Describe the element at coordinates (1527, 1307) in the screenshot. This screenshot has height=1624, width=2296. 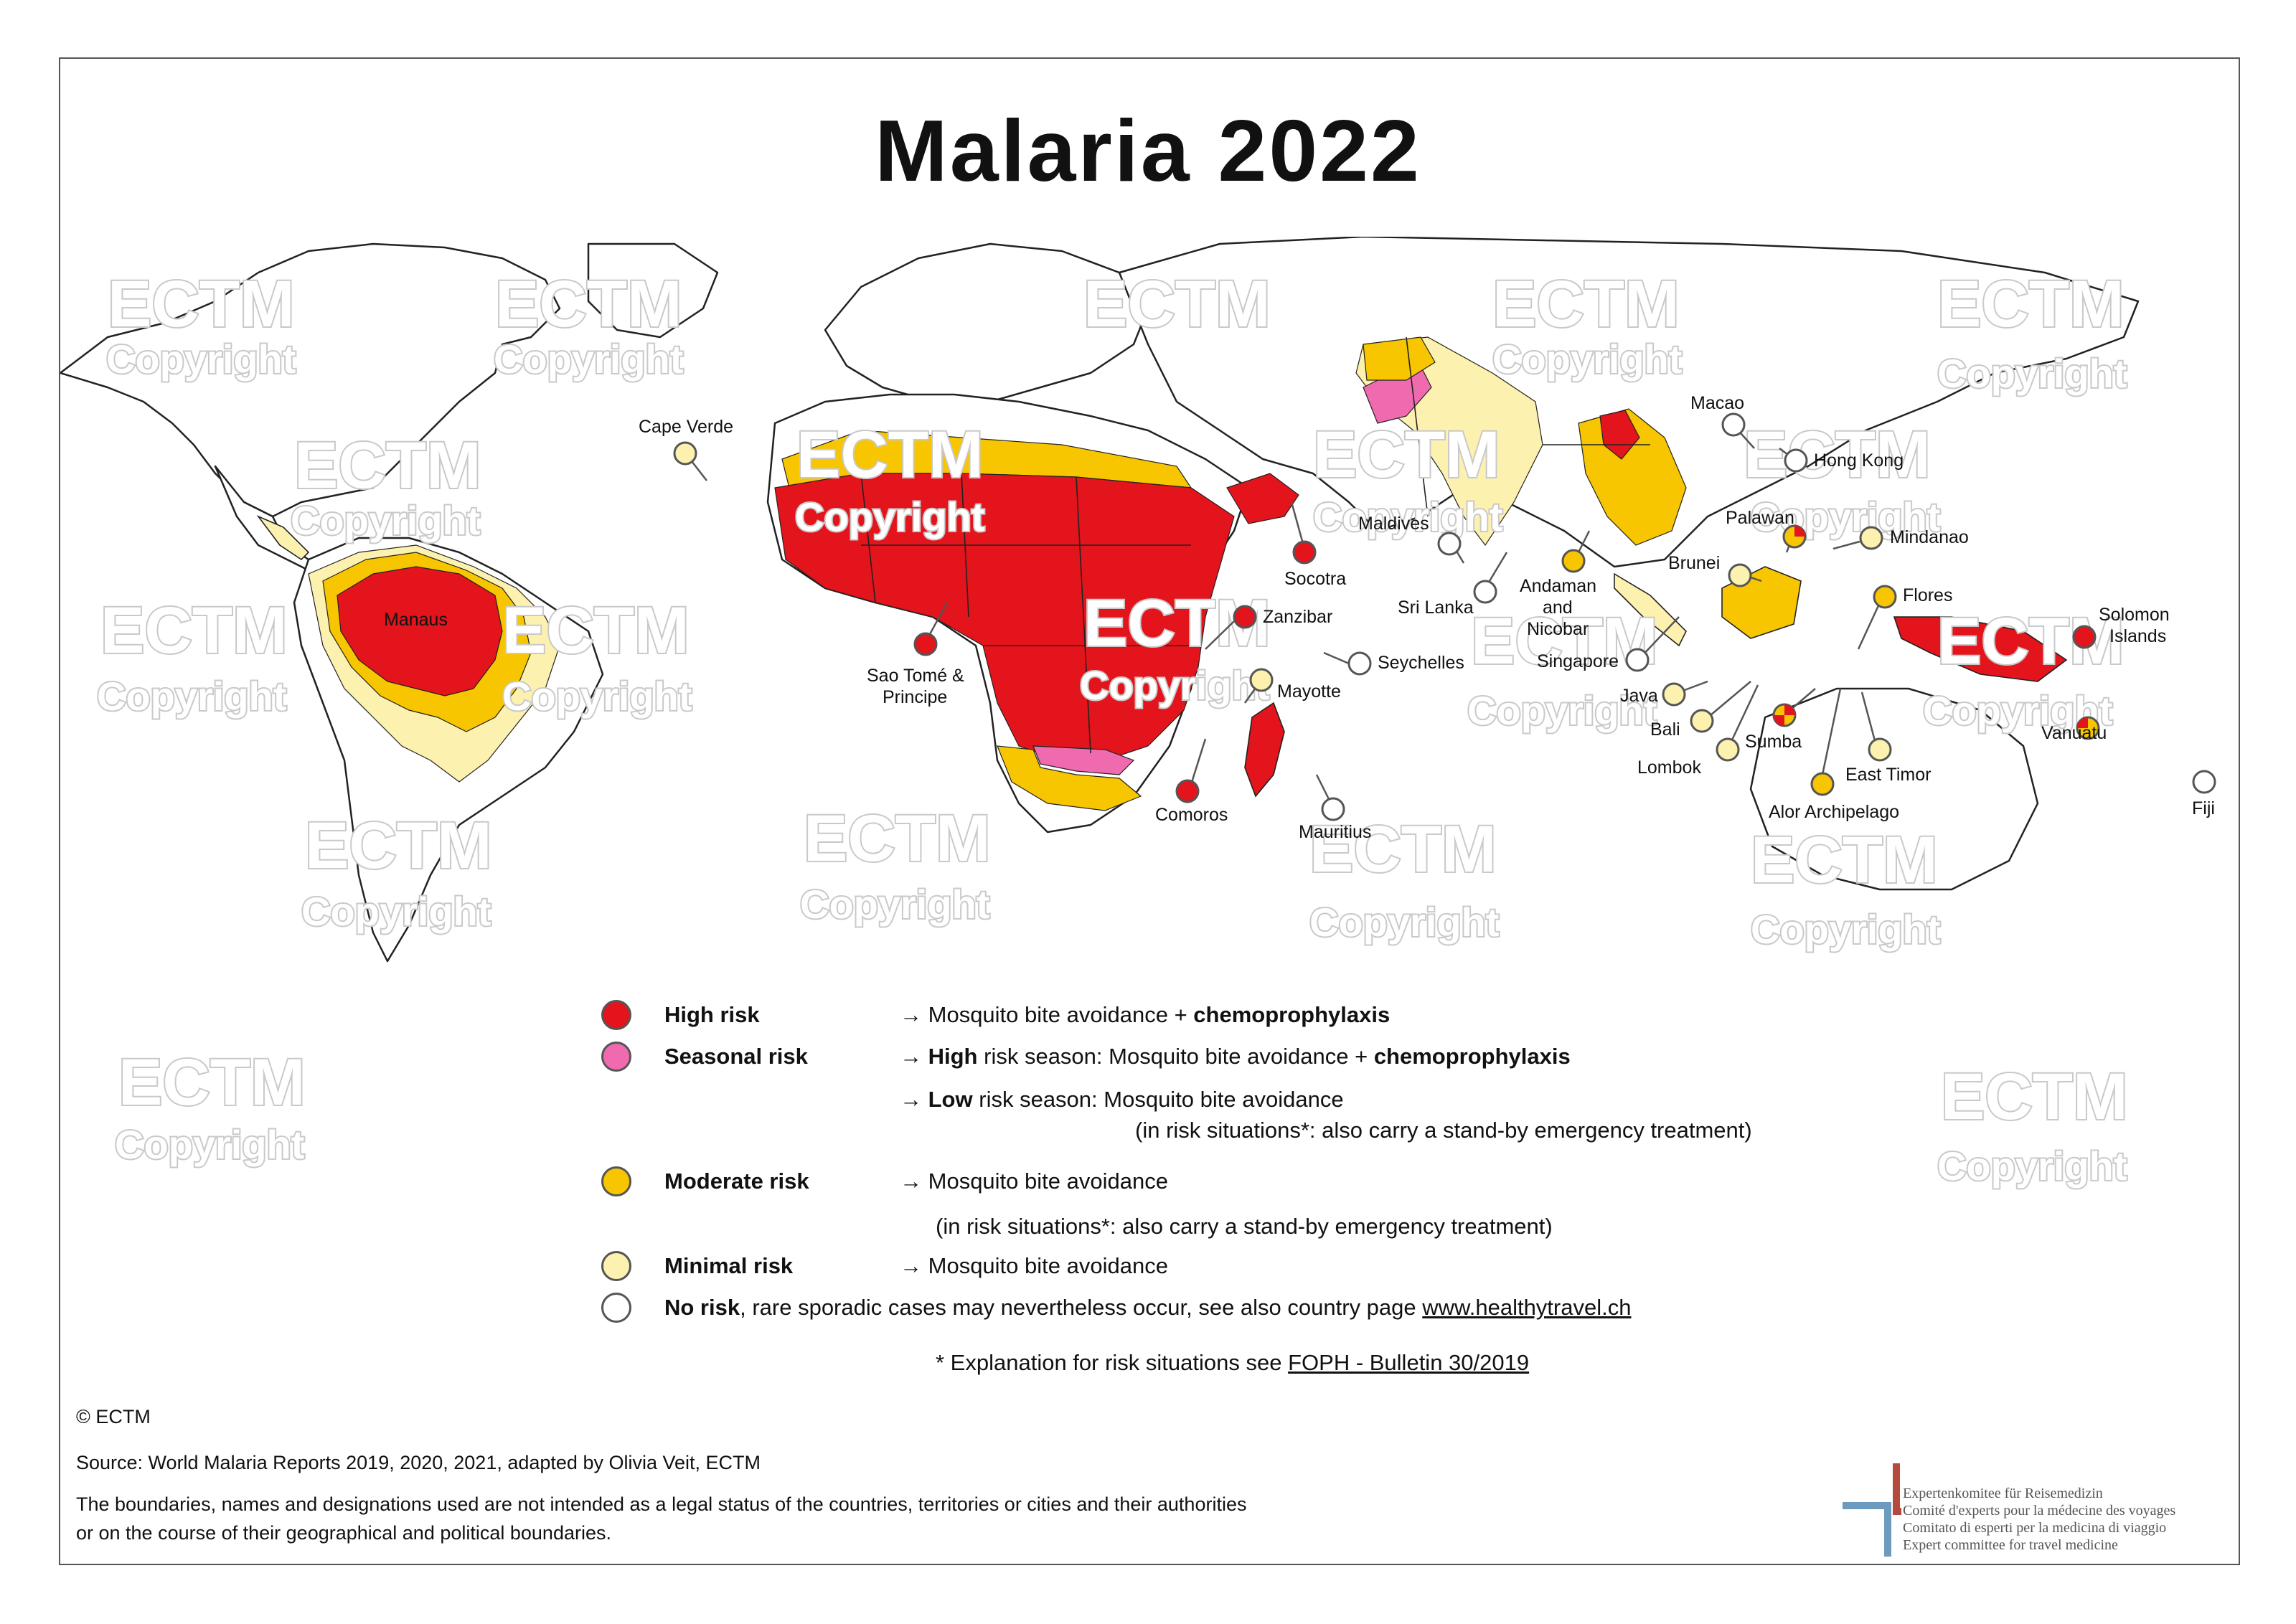
I see `healthytravel-link: www.healthytravel.ch` at that location.